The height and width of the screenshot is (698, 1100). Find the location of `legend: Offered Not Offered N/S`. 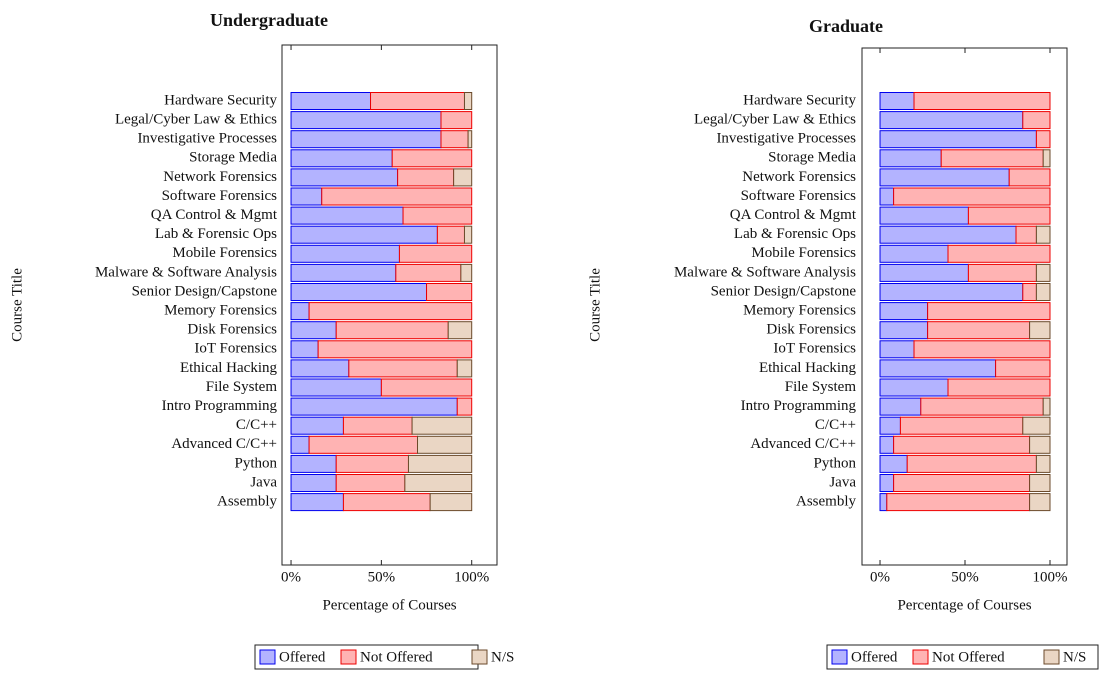

legend: Offered Not Offered N/S is located at coordinates (962, 657).